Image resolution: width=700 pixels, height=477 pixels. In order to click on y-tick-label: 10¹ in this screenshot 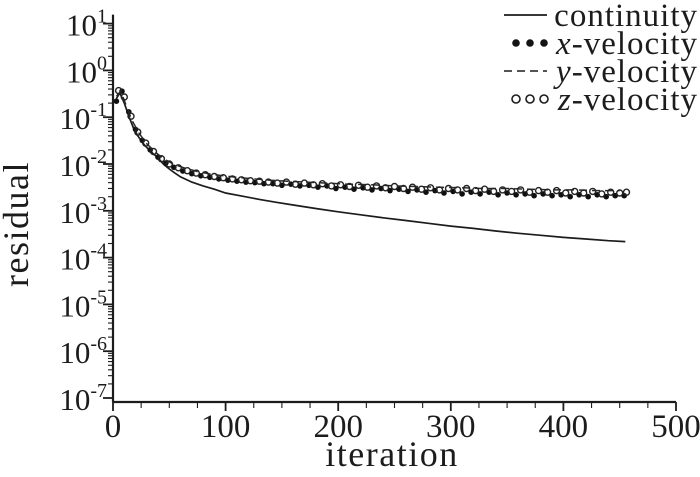, I will do `click(86, 24)`.